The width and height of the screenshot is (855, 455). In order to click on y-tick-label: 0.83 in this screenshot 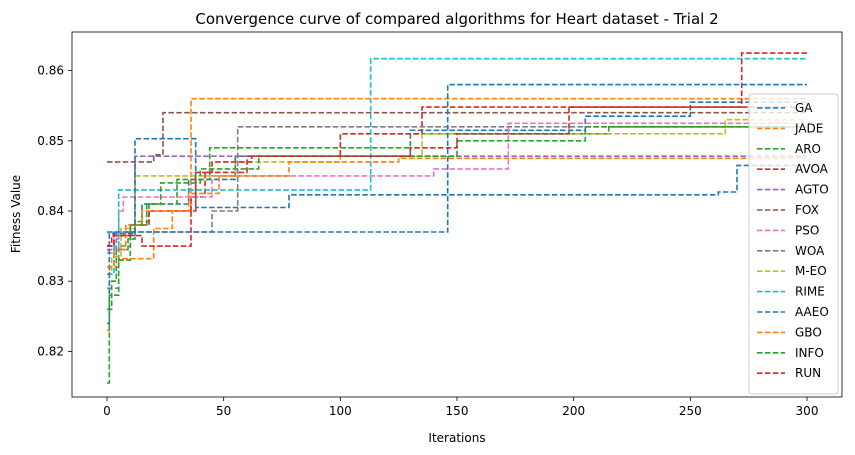, I will do `click(50, 281)`.